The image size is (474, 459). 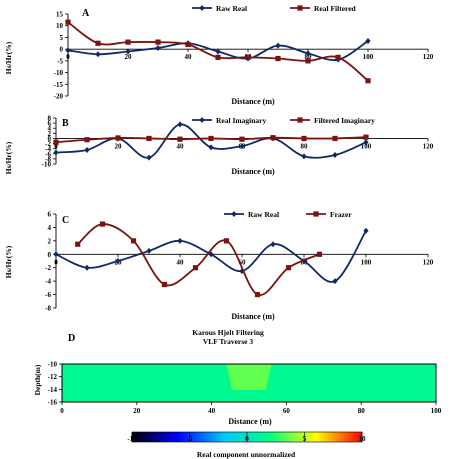 What do you see at coordinates (53, 403) in the screenshot?
I see `y-tick-label: -16` at bounding box center [53, 403].